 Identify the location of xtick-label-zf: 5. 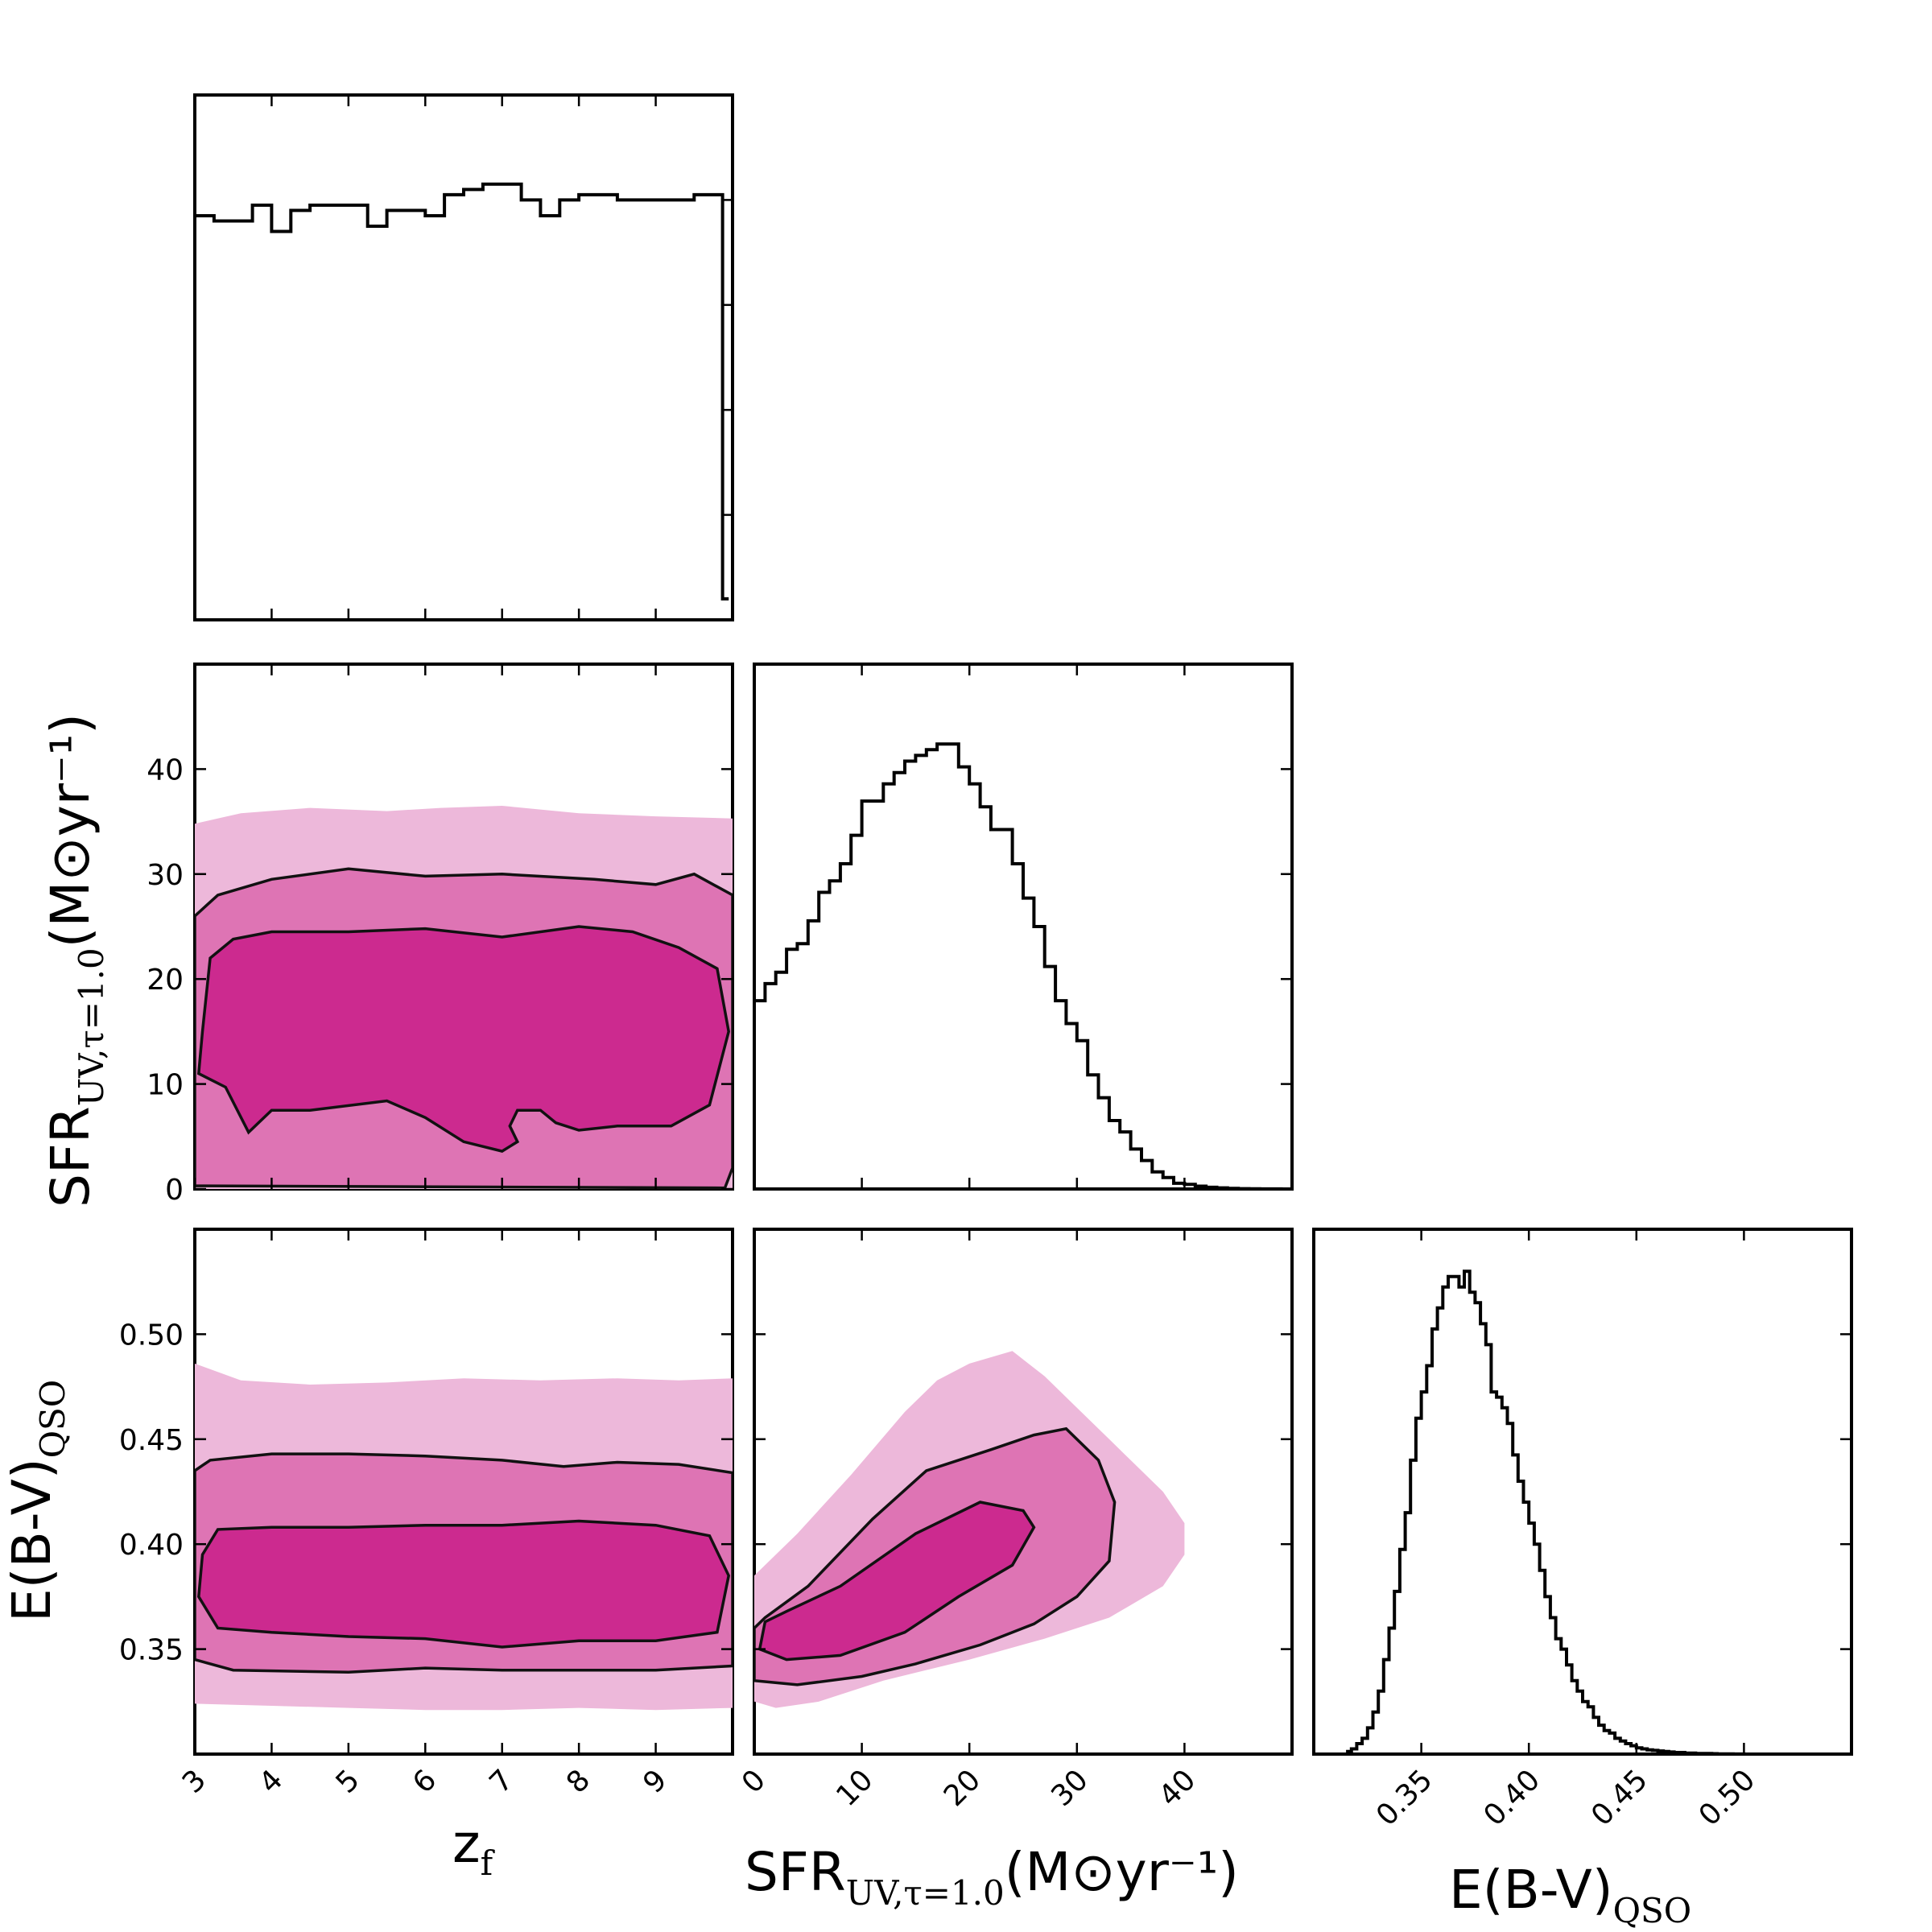
(348, 1782).